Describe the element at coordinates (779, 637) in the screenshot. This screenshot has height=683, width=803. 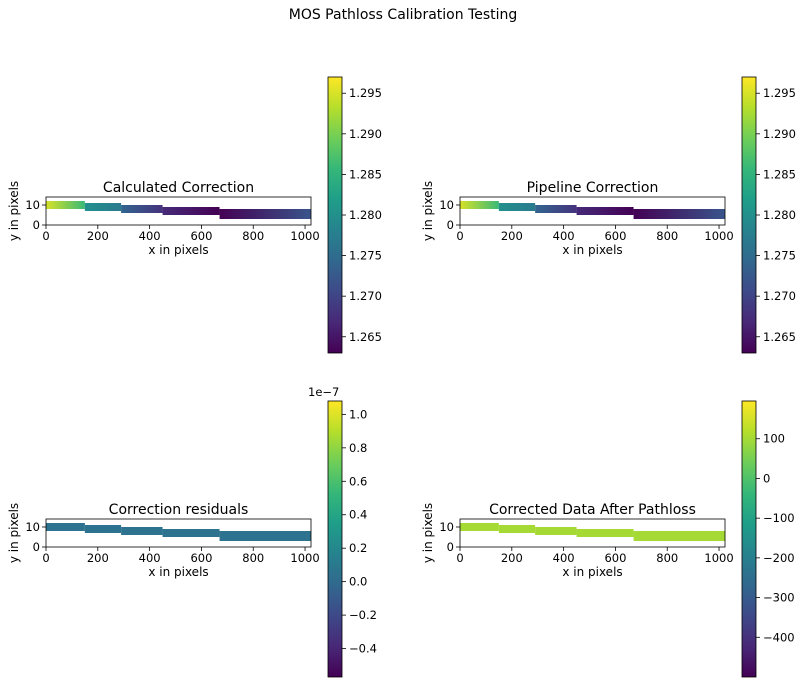
I see `colorbar-tick-label: −400` at that location.